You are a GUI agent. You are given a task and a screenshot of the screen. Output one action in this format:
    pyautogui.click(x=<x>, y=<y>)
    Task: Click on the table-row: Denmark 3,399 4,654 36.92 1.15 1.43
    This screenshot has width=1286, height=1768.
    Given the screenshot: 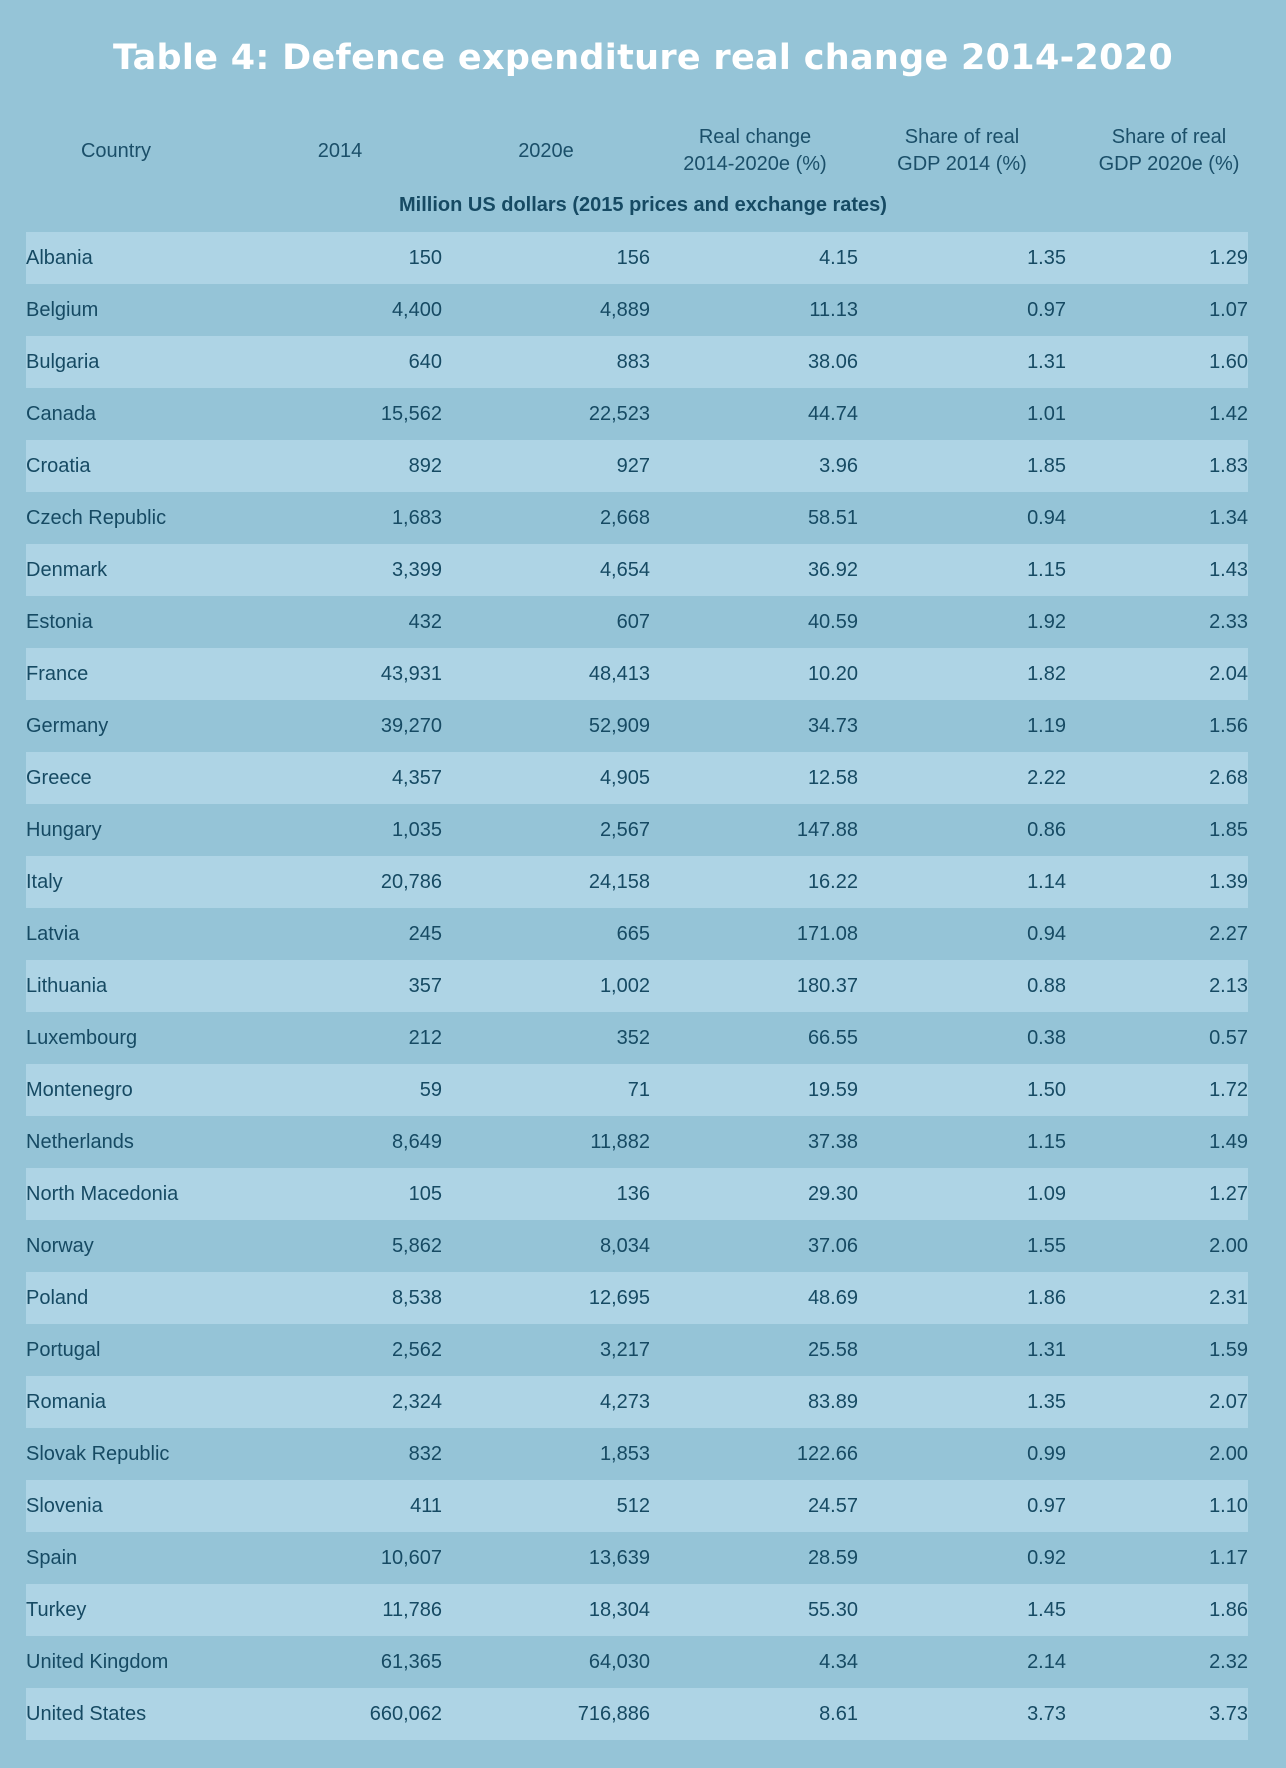 What is the action you would take?
    pyautogui.click(x=637, y=570)
    